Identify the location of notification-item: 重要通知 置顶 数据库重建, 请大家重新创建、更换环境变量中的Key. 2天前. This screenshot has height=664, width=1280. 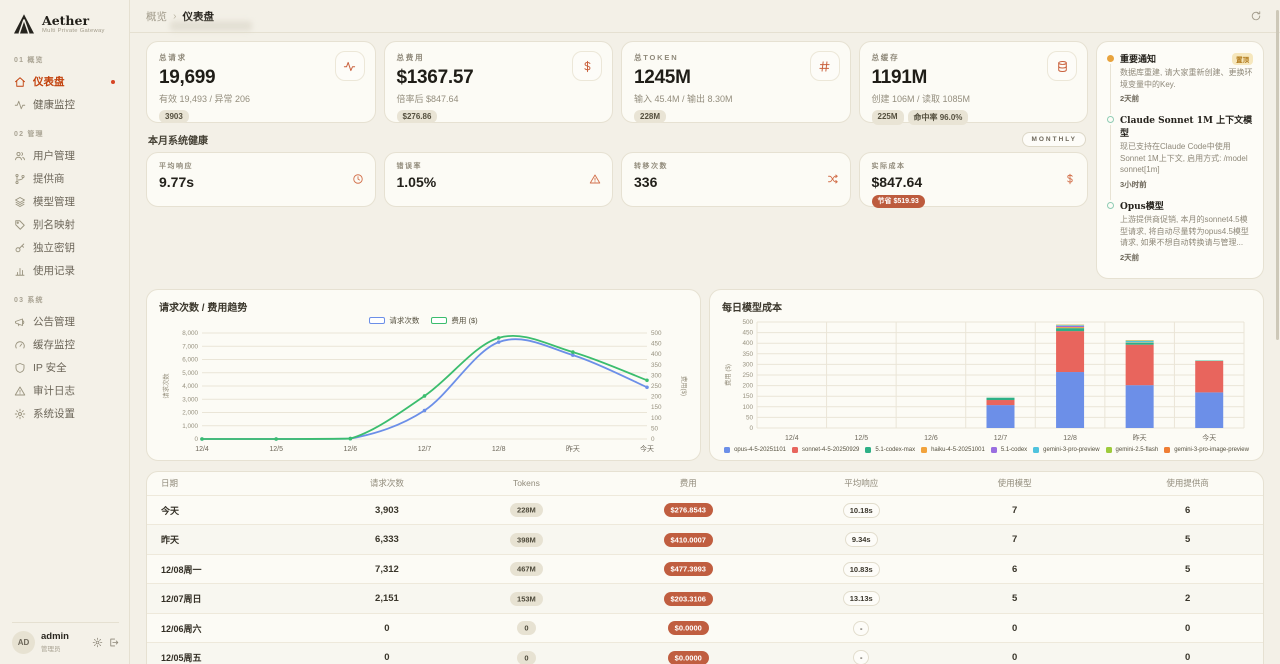
(1180, 83).